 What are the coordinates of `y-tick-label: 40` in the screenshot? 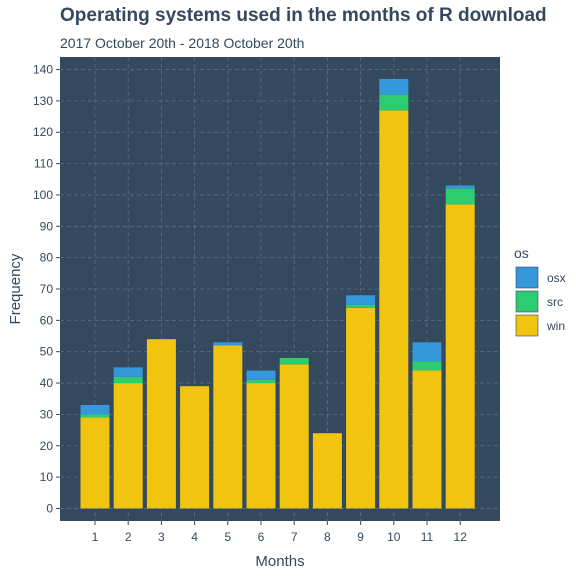 It's located at (47, 383).